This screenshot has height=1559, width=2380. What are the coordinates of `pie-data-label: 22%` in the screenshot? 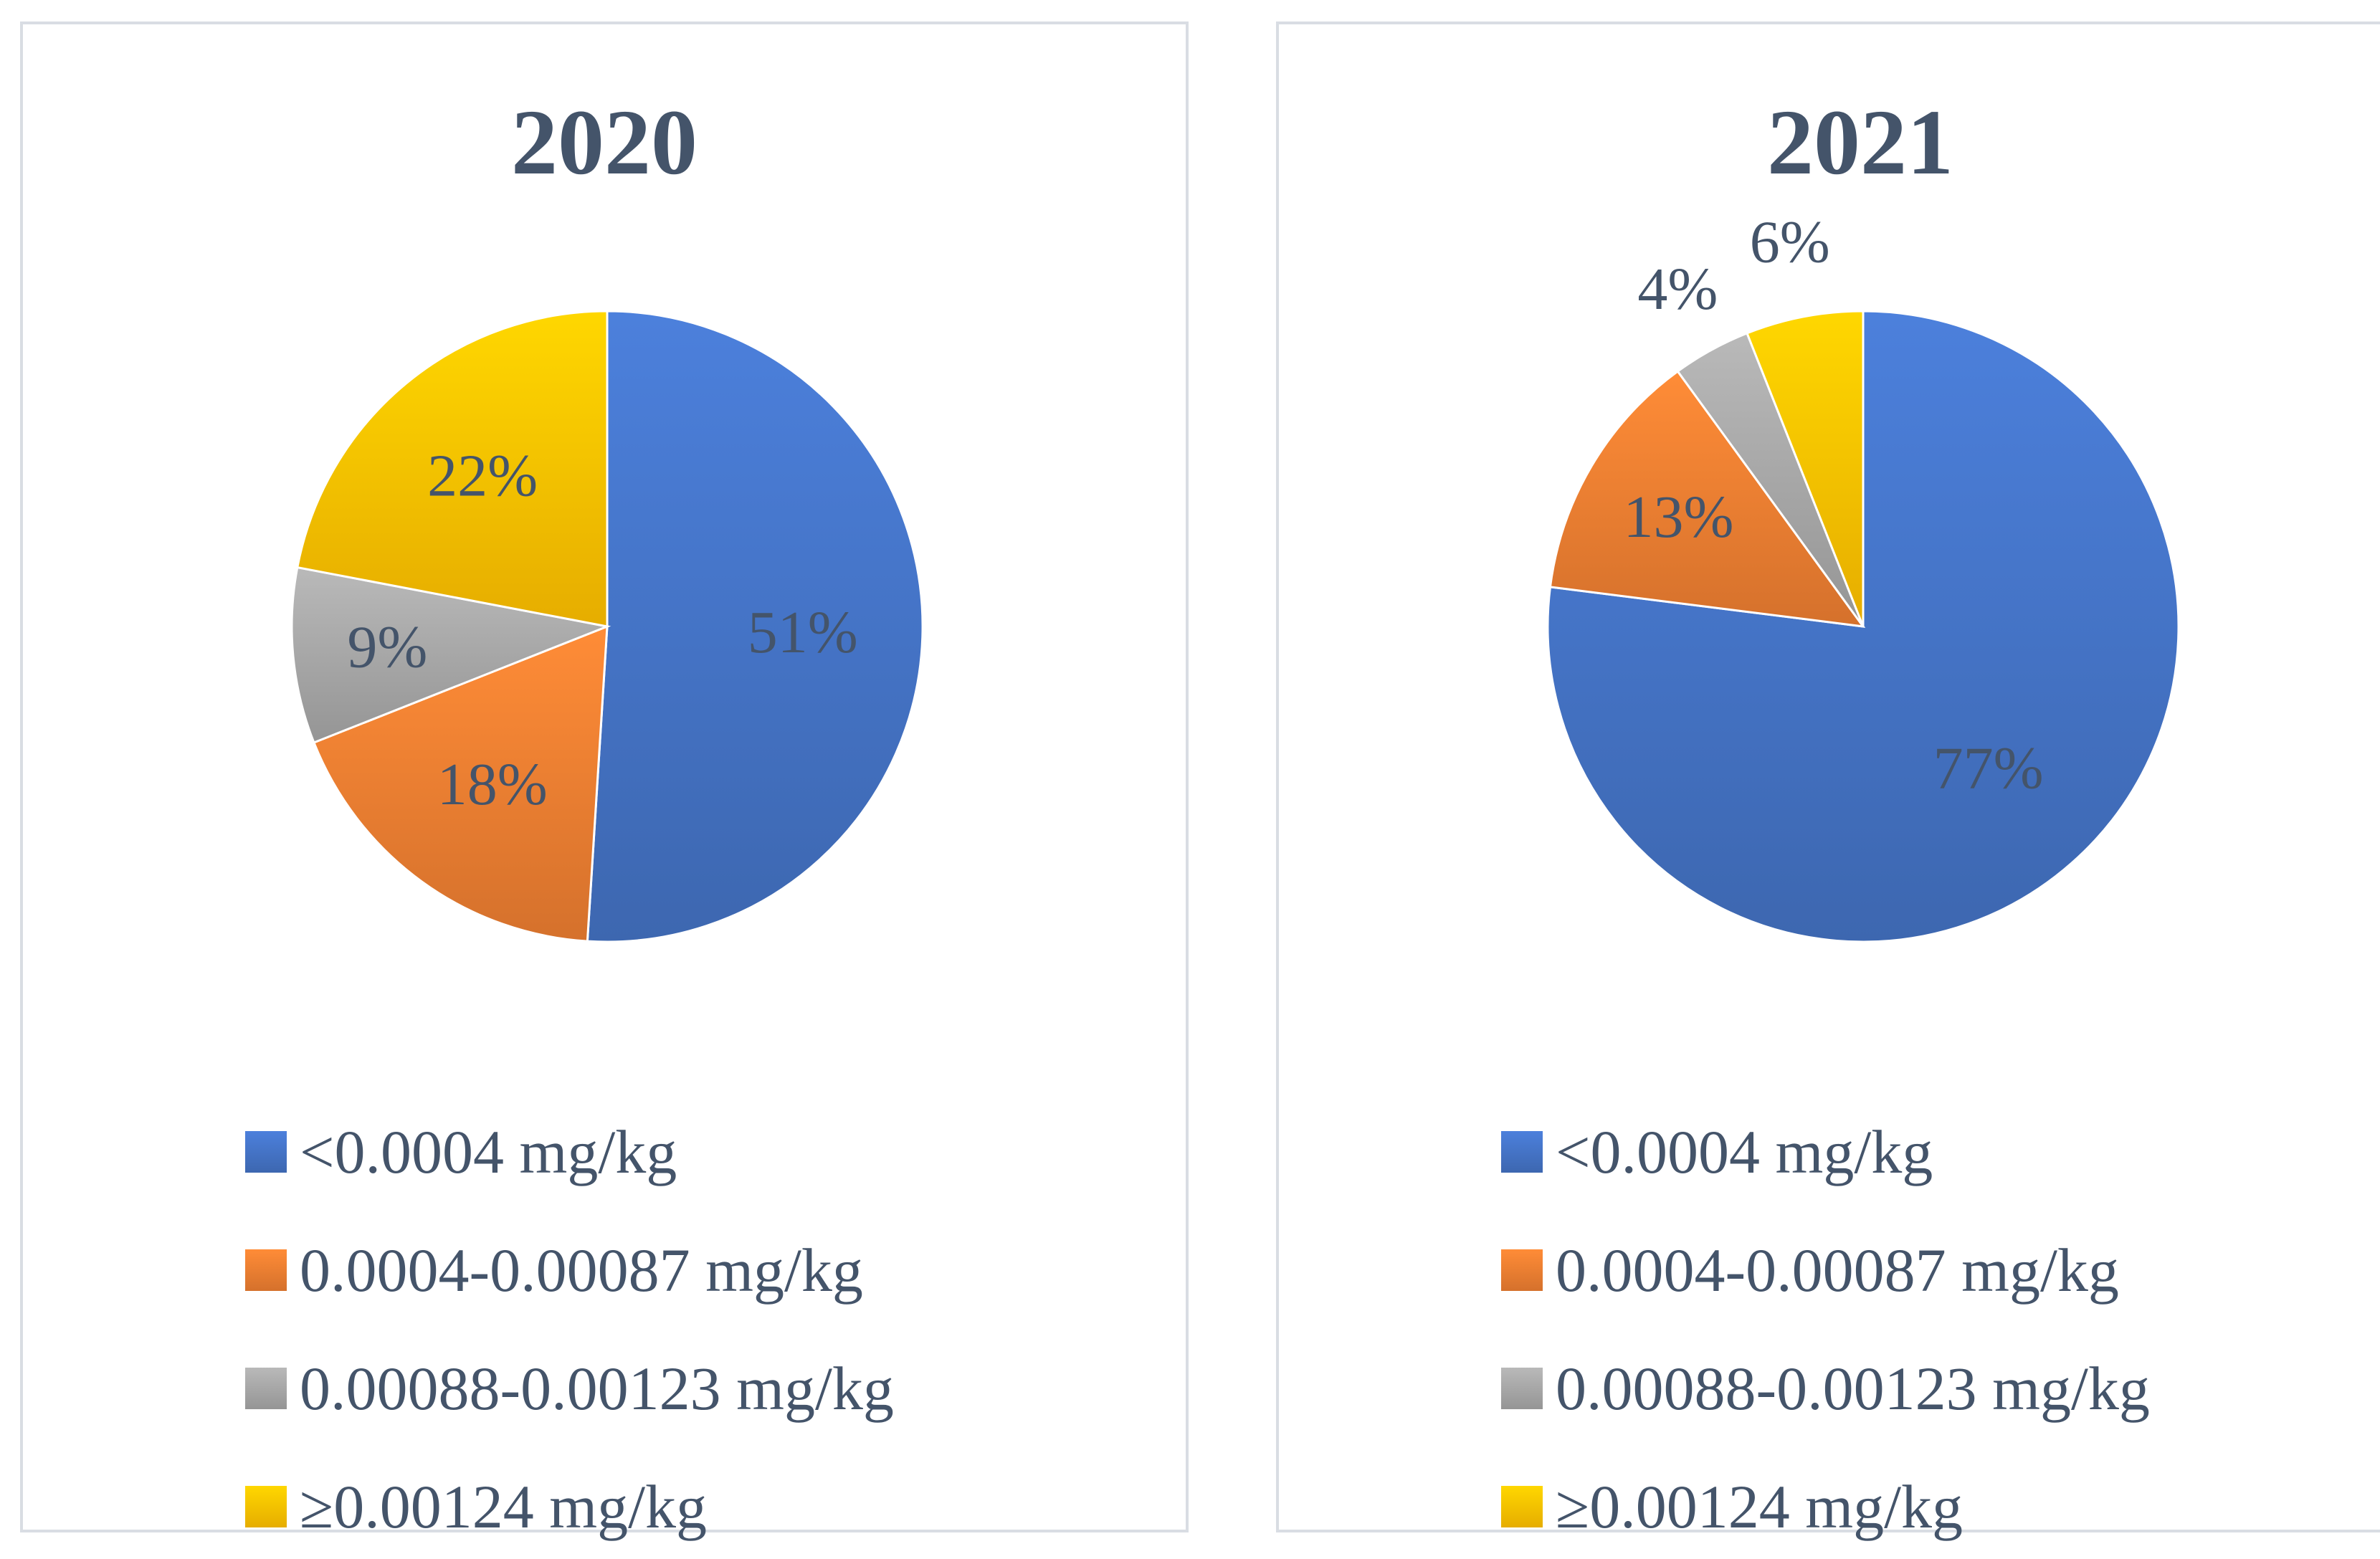 It's located at (482, 475).